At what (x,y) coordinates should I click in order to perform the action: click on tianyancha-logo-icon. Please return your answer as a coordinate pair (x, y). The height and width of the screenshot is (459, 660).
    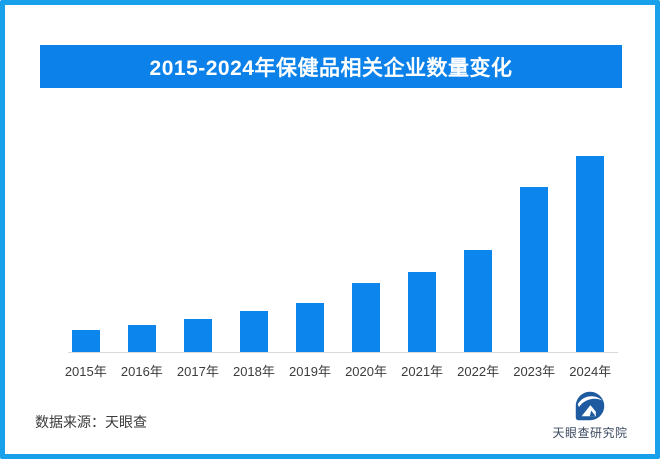
    Looking at the image, I should click on (590, 406).